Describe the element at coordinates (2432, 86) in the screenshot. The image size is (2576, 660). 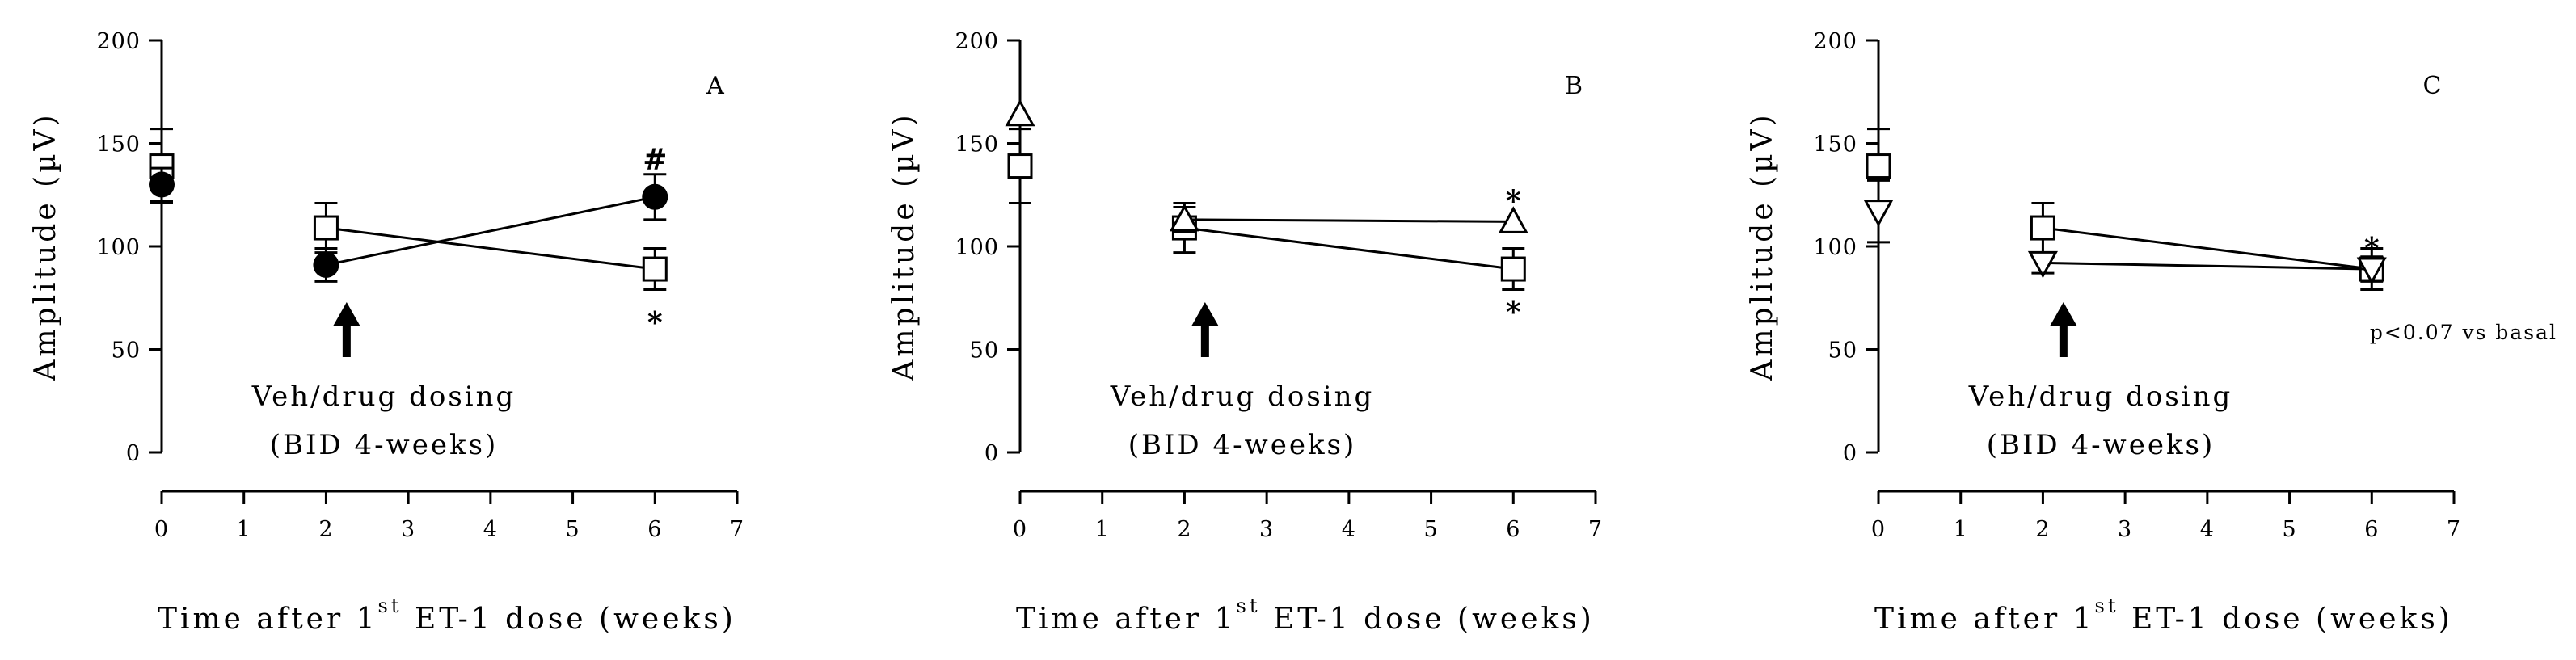
I see `panel-label: C` at that location.